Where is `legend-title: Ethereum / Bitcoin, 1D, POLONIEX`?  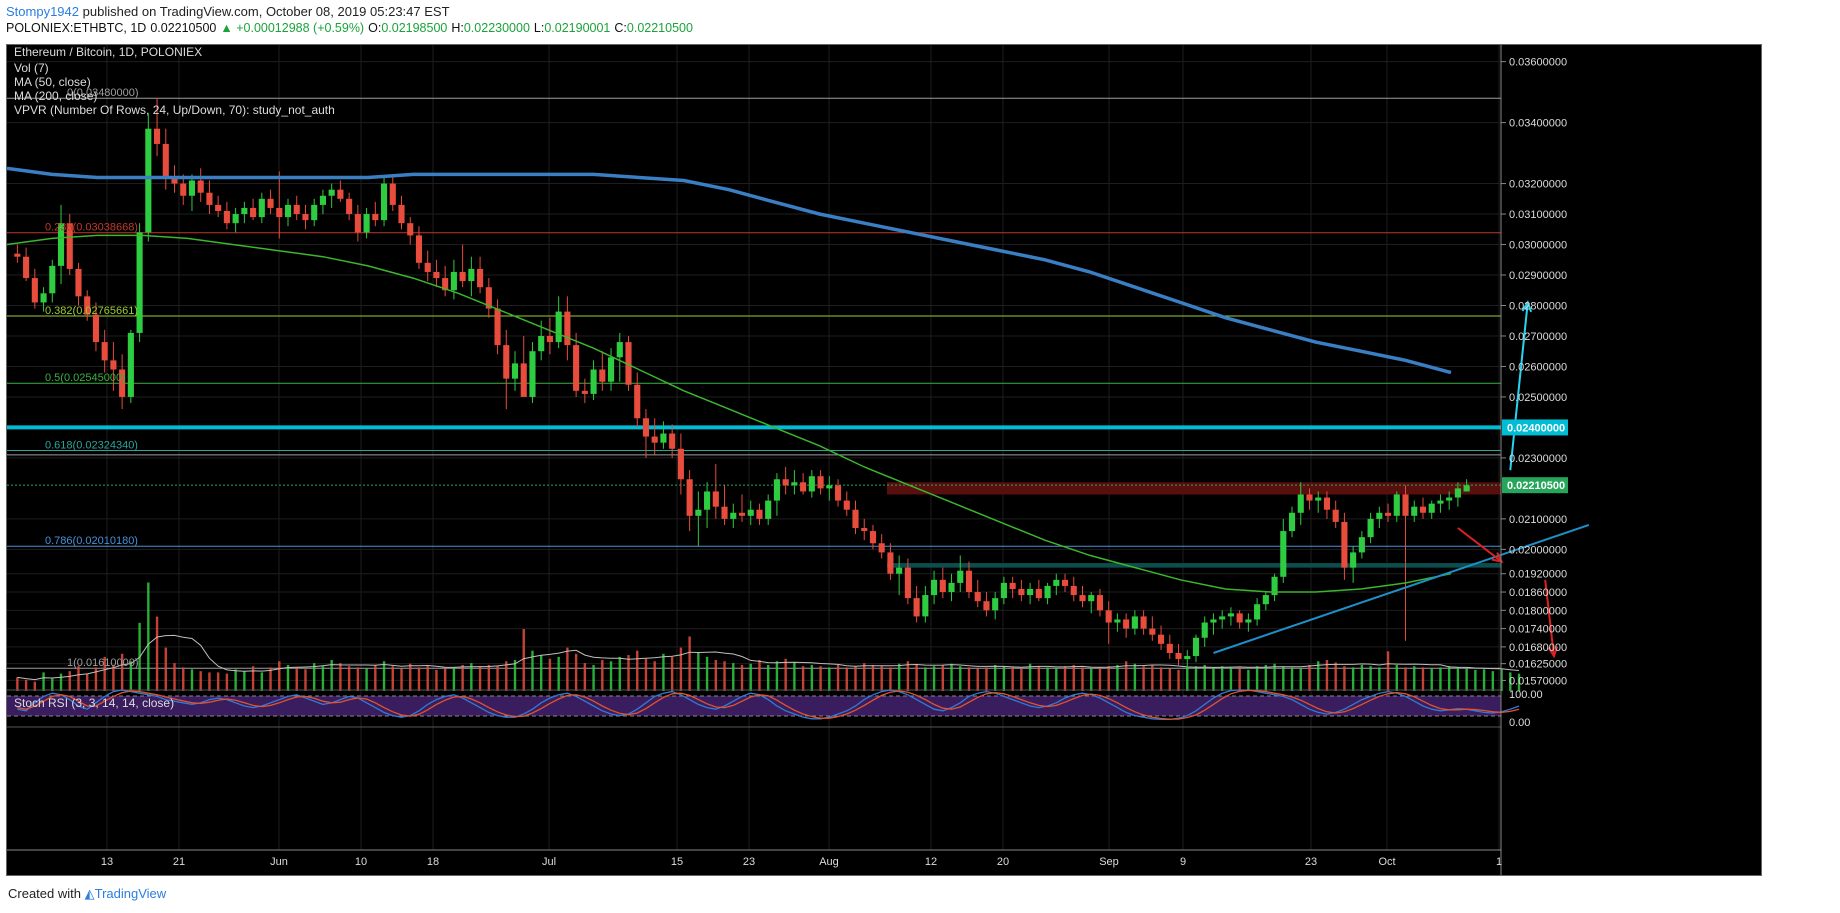 legend-title: Ethereum / Bitcoin, 1D, POLONIEX is located at coordinates (108, 52).